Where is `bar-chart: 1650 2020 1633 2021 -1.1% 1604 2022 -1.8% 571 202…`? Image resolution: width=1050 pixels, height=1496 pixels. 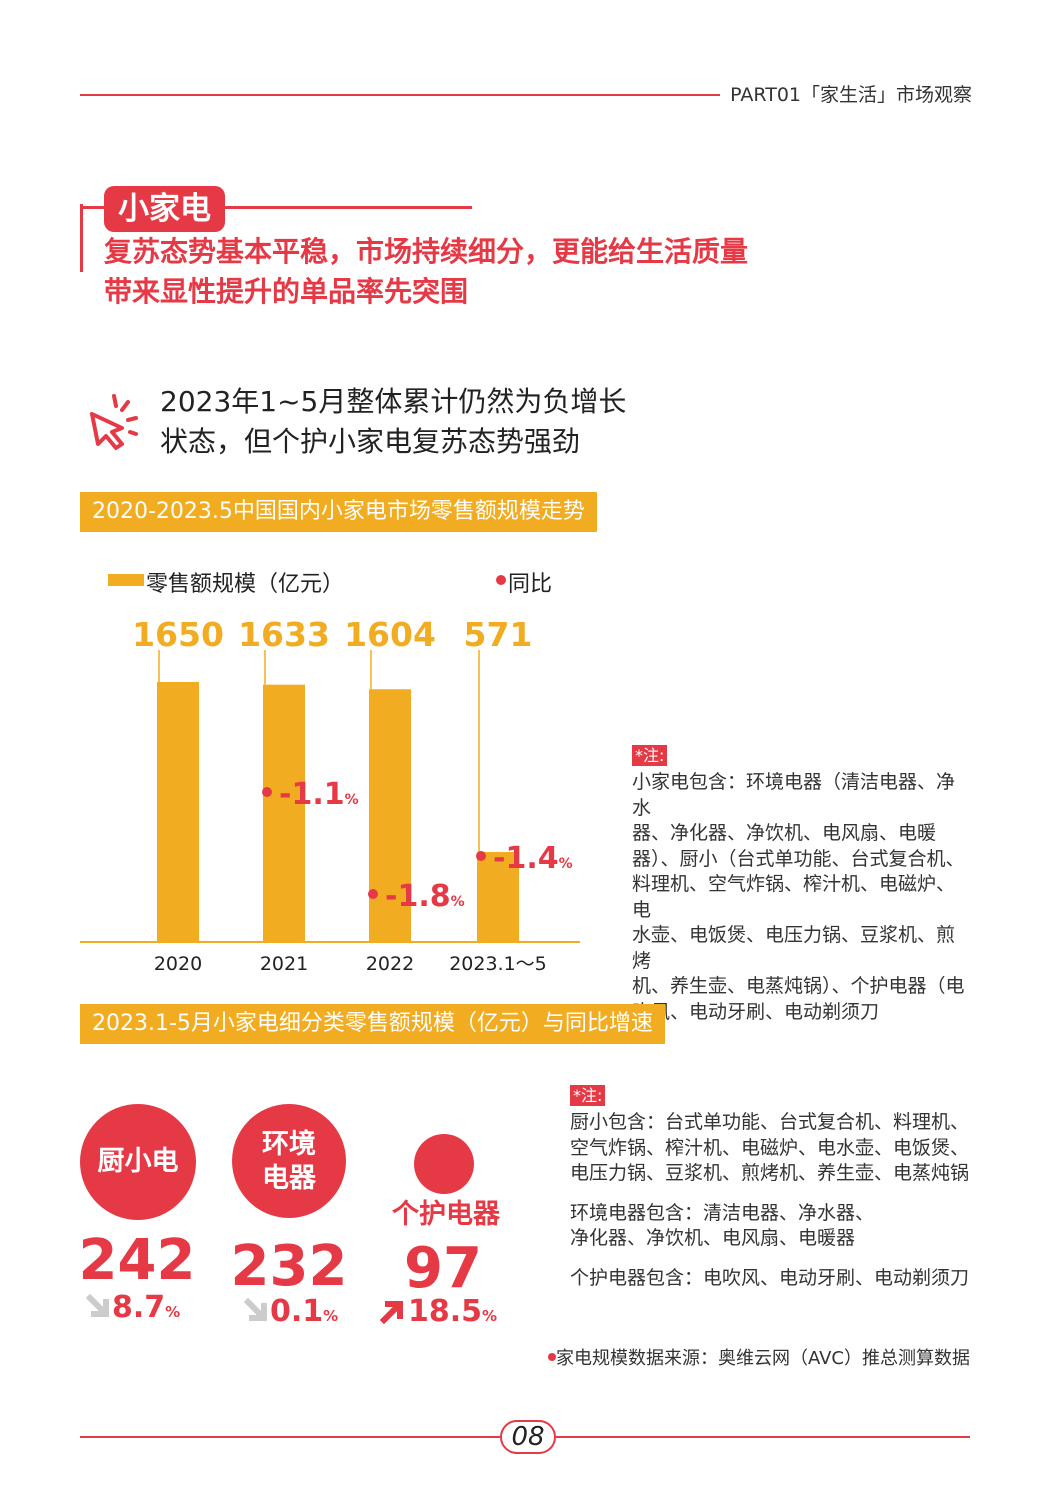
bar-chart: 1650 2020 1633 2021 -1.1% 1604 2022 -1.8% 571 202… is located at coordinates (330, 795).